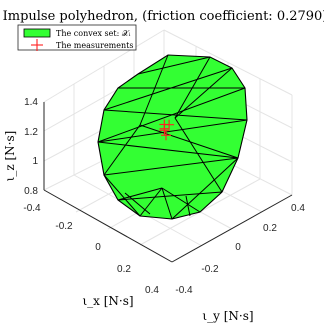 The height and width of the screenshot is (329, 324). Describe the element at coordinates (32, 208) in the screenshot. I see `x-tick-label: -0.4` at that location.